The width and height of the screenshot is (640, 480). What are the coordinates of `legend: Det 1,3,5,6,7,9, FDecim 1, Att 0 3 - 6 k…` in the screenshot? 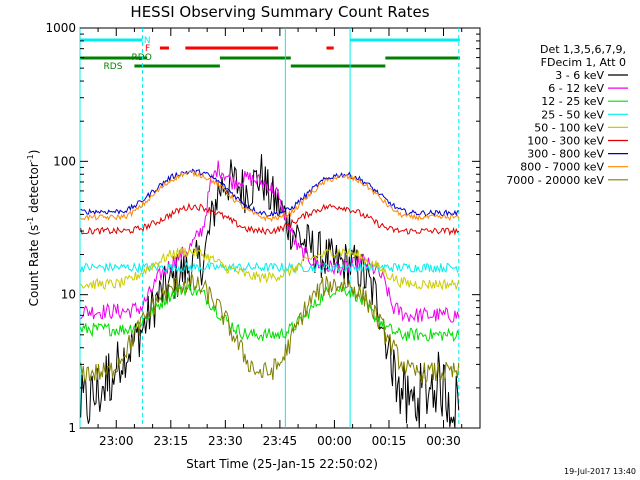 It's located at (567, 115).